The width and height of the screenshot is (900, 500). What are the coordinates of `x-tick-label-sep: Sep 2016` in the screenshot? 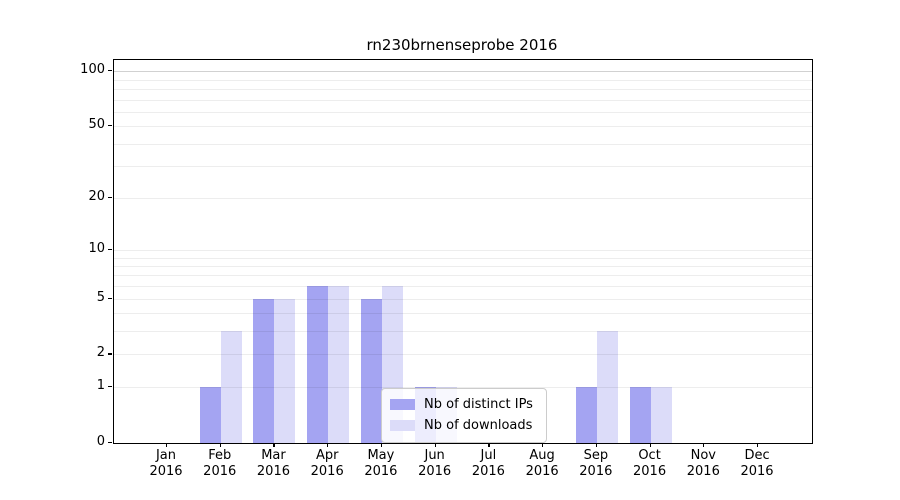 It's located at (596, 464).